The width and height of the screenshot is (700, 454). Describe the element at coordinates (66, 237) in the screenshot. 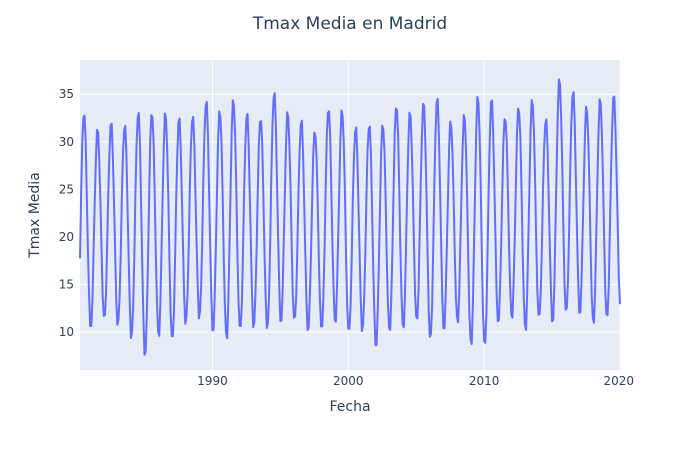

I see `y-tick-label: 20` at that location.